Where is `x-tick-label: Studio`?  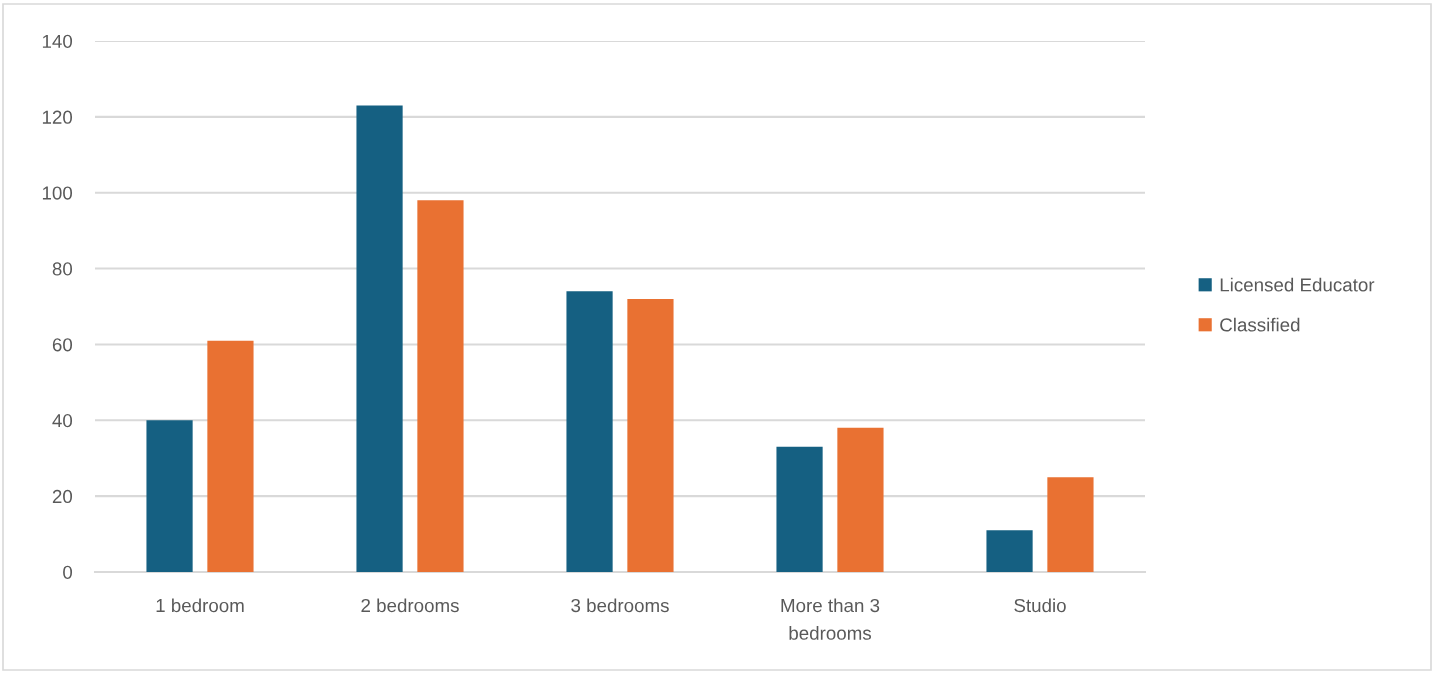 x-tick-label: Studio is located at coordinates (1040, 605).